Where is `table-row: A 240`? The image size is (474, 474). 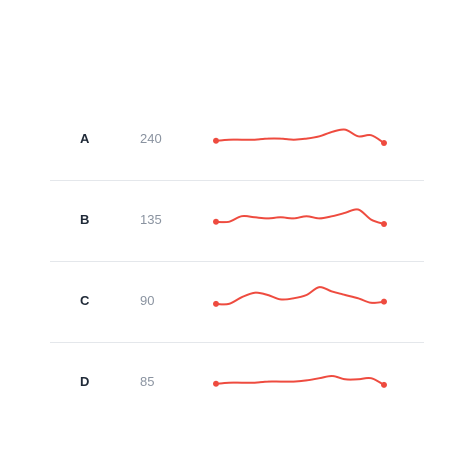 table-row: A 240 is located at coordinates (237, 140).